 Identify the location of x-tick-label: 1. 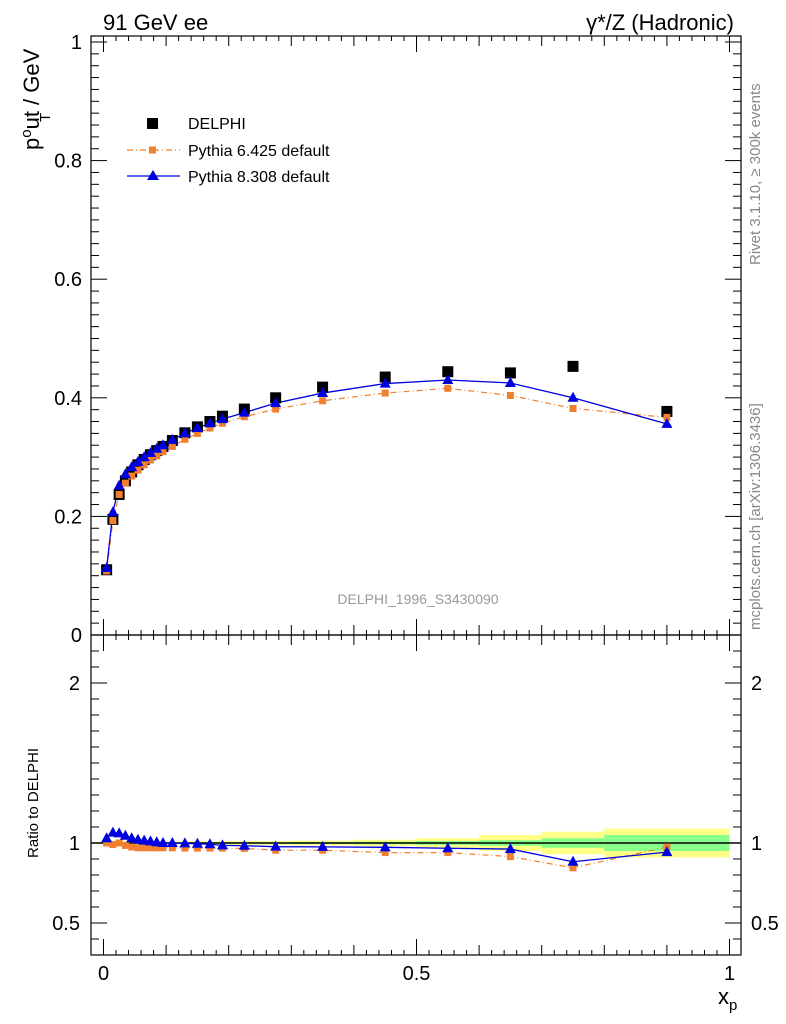
(729, 974).